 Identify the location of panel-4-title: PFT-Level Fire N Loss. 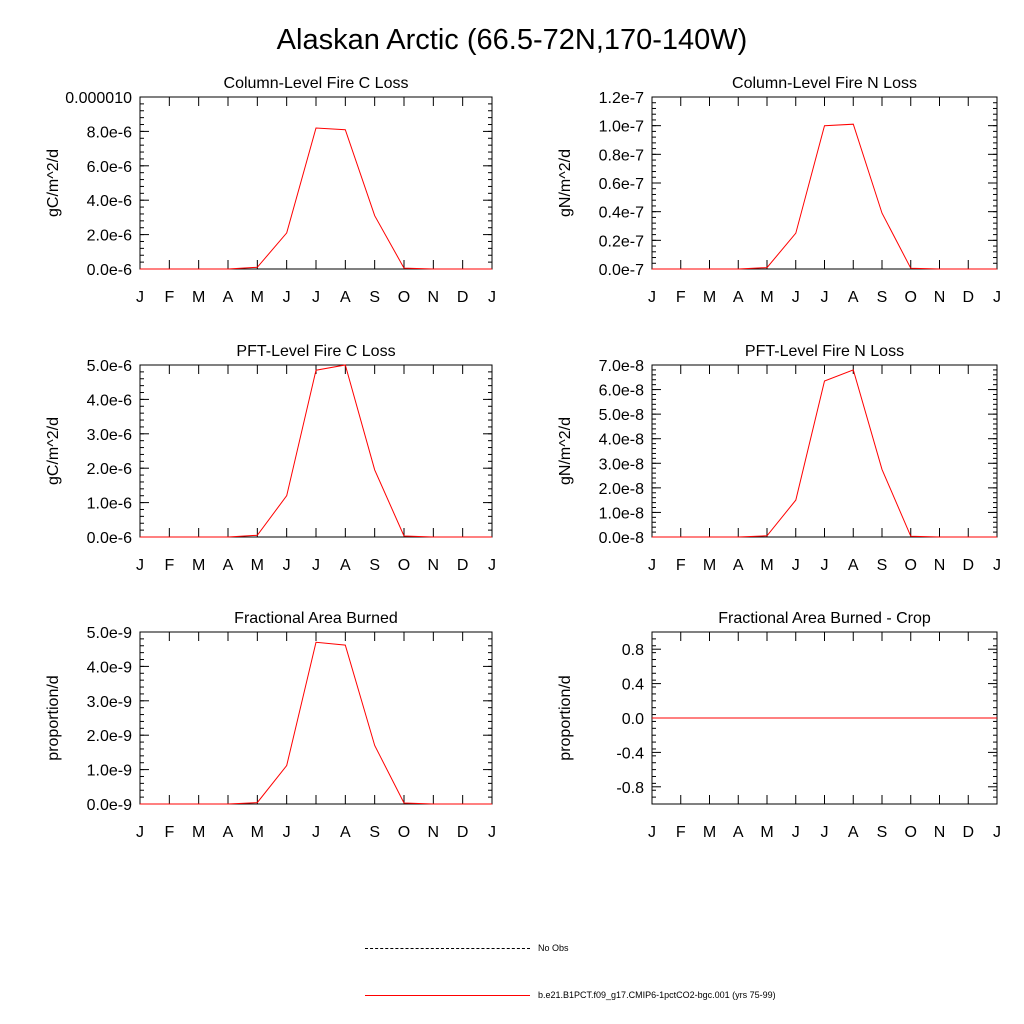
(824, 351).